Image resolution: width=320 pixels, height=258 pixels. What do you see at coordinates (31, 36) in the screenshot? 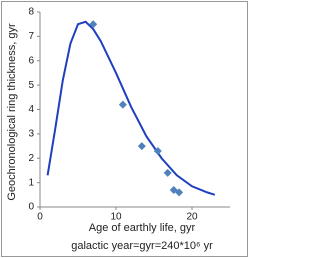
I see `y-tick-label: 7` at bounding box center [31, 36].